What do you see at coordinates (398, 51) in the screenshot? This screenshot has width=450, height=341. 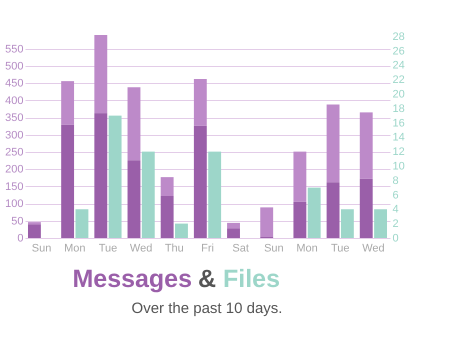 I see `y2-tick-label: 26` at bounding box center [398, 51].